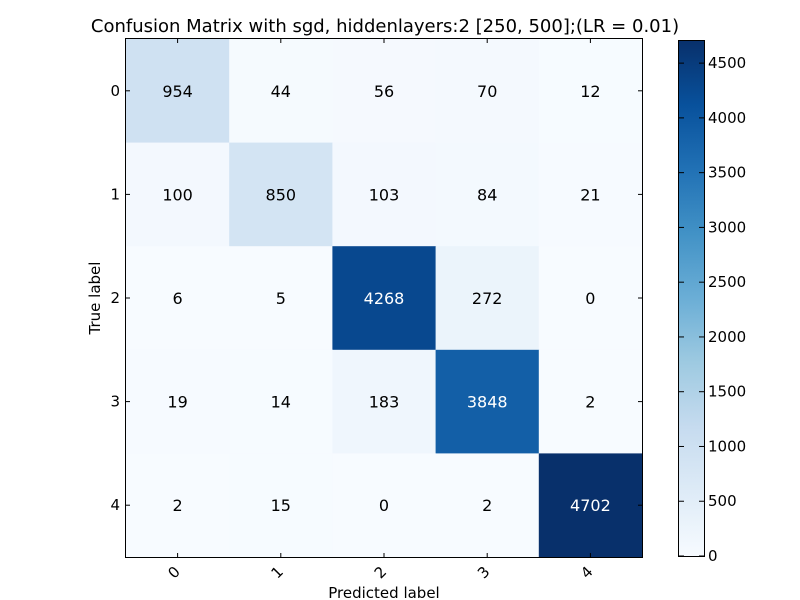 The image size is (800, 600). What do you see at coordinates (727, 173) in the screenshot?
I see `colorbar-tick-label-7: 3500` at bounding box center [727, 173].